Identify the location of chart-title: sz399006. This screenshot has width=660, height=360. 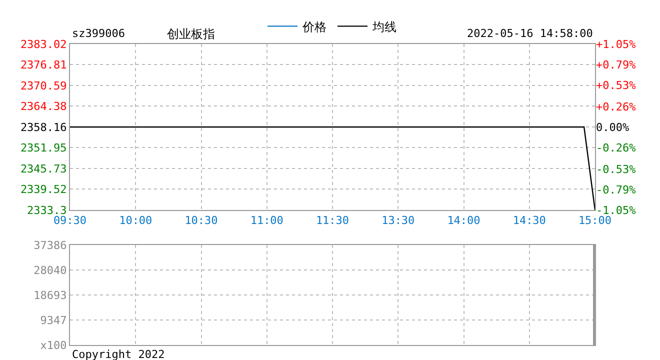
(98, 33).